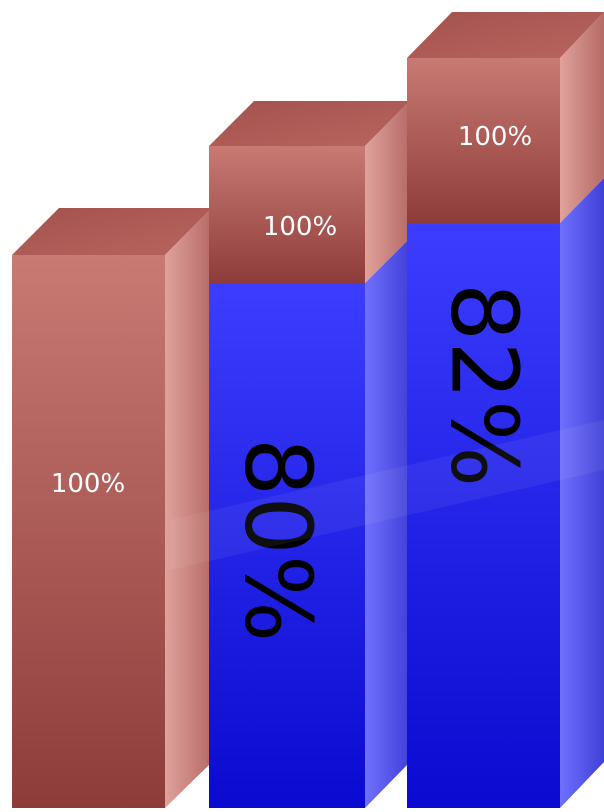 Image resolution: width=604 pixels, height=812 pixels. I want to click on bar-2-red-side-face, so click(387, 192).